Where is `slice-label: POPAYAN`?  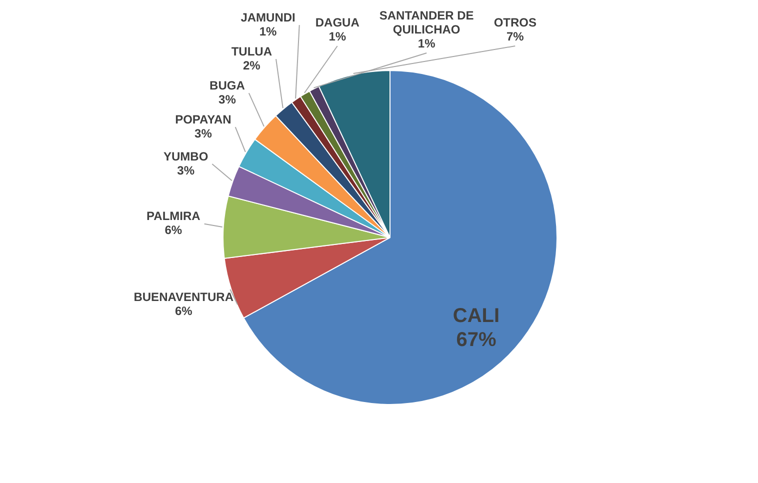 slice-label: POPAYAN is located at coordinates (203, 119).